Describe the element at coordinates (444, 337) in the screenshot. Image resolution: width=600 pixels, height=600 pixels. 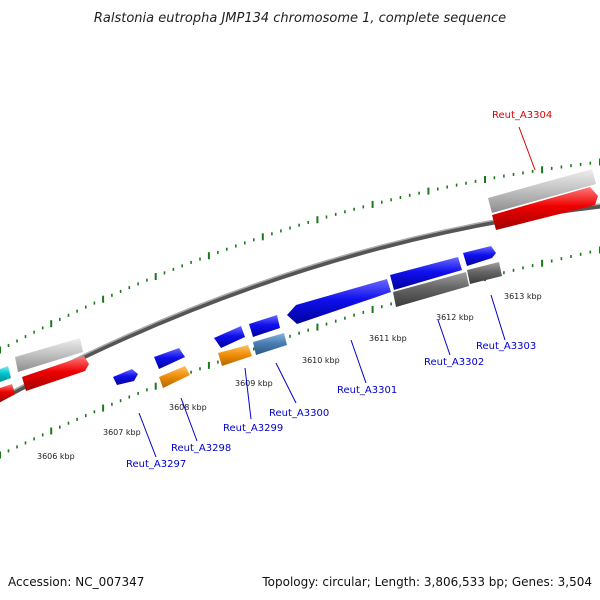
I see `leader-line-reut-a3302` at that location.